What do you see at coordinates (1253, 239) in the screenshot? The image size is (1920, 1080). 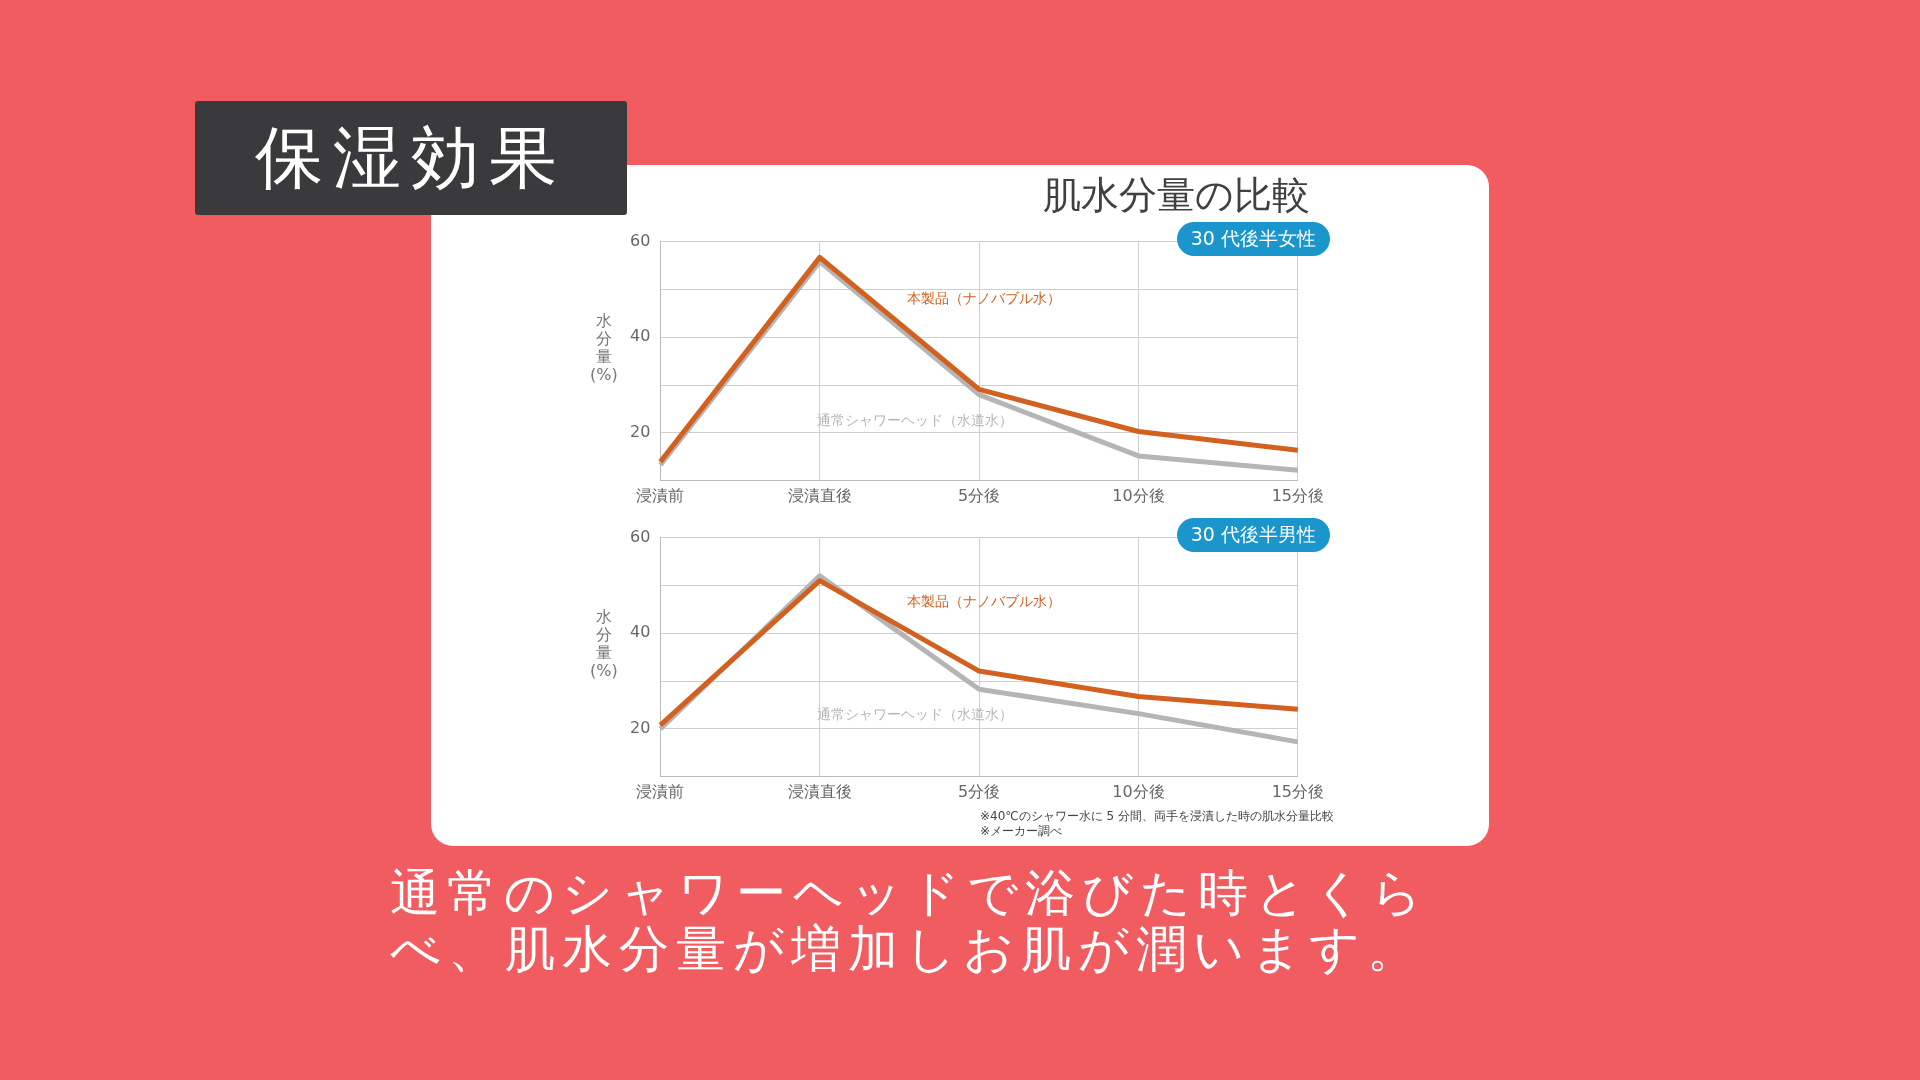 I see `chart-subtitle: 30 代後半女性` at bounding box center [1253, 239].